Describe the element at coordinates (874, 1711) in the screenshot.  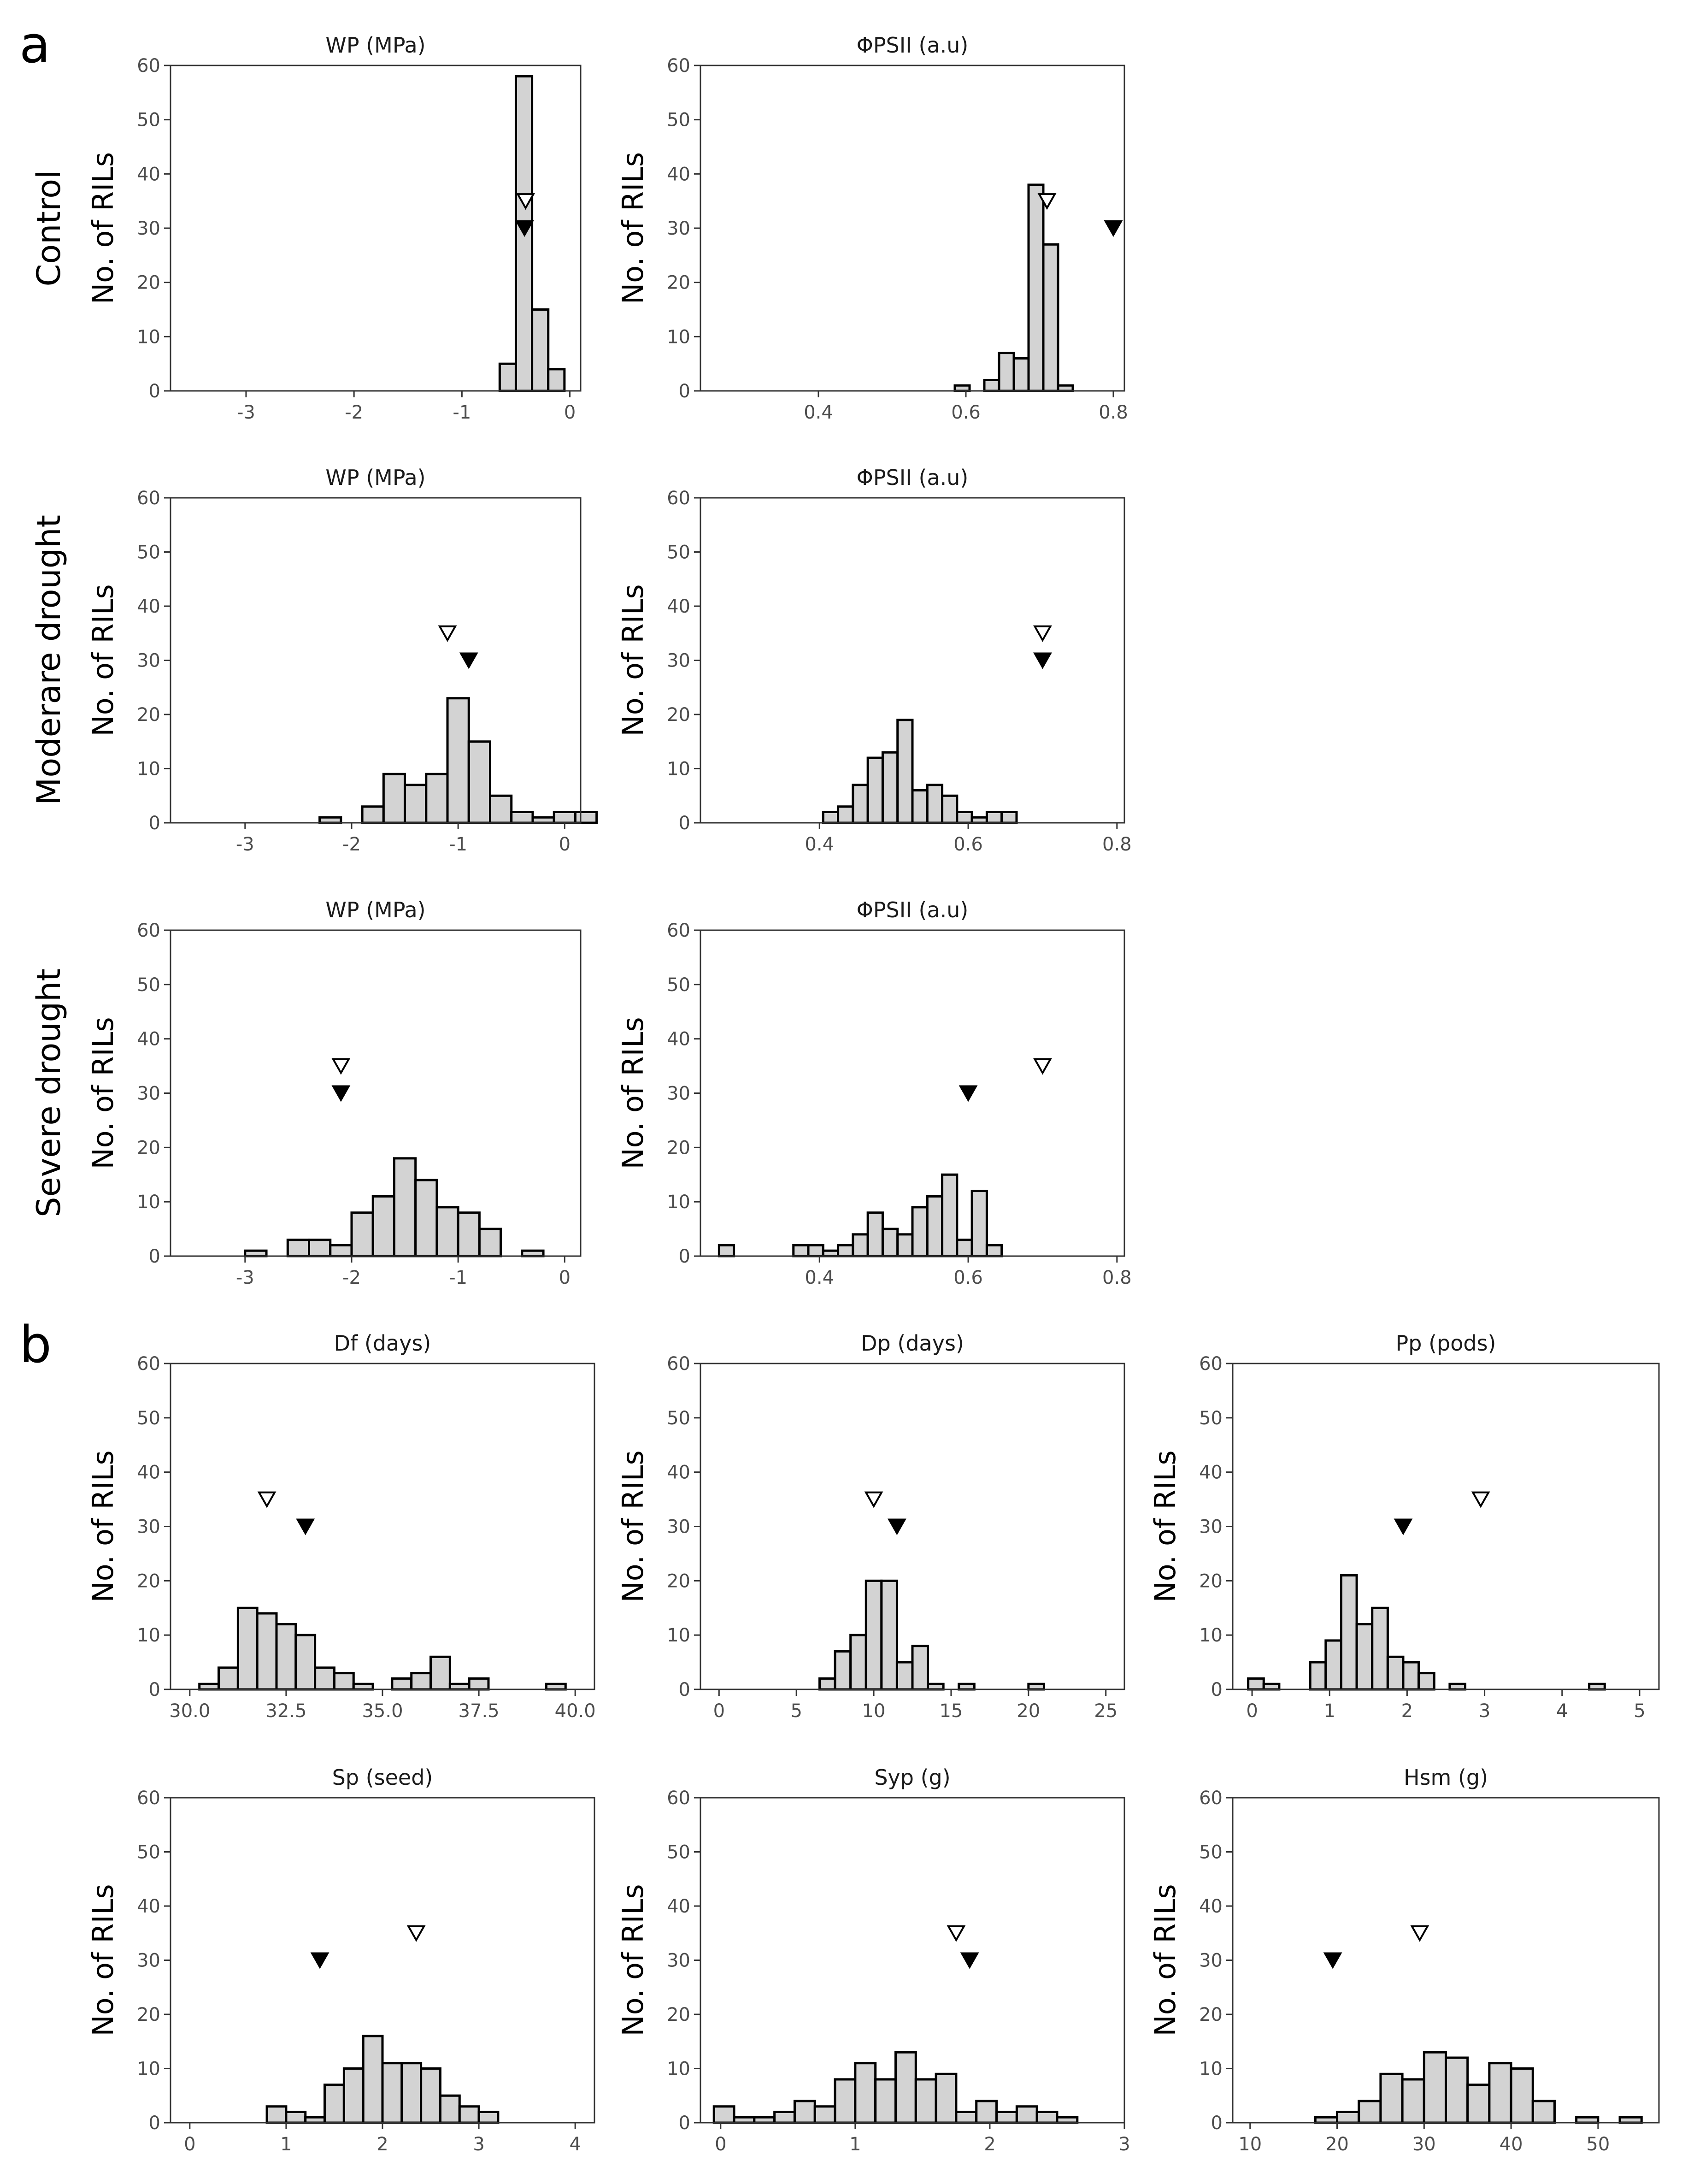
I see `x-tick-label: 10` at that location.